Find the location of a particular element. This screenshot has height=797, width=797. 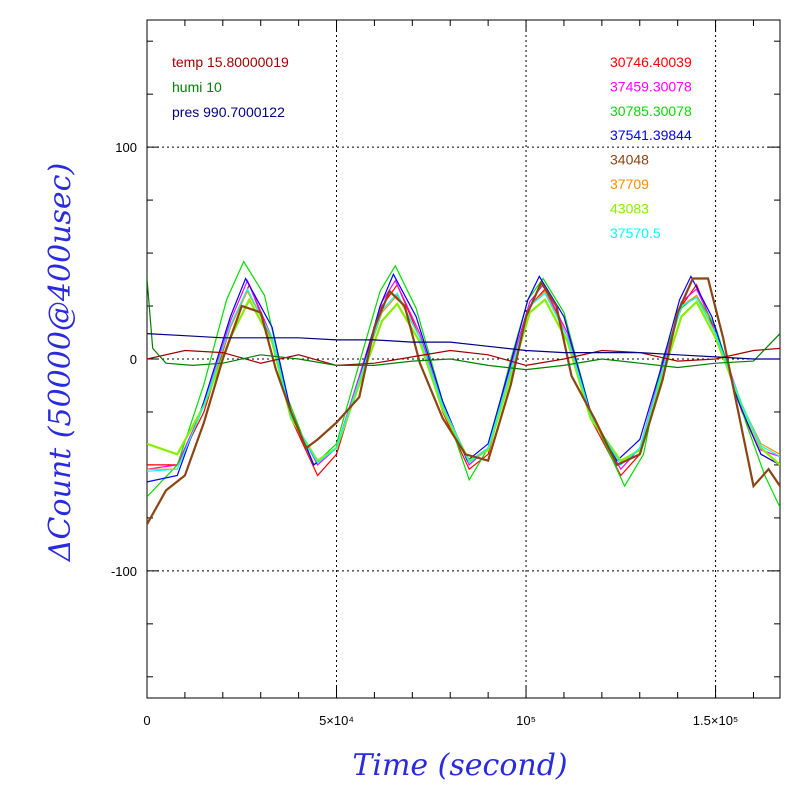

x-tick-label: 0 is located at coordinates (146, 720).